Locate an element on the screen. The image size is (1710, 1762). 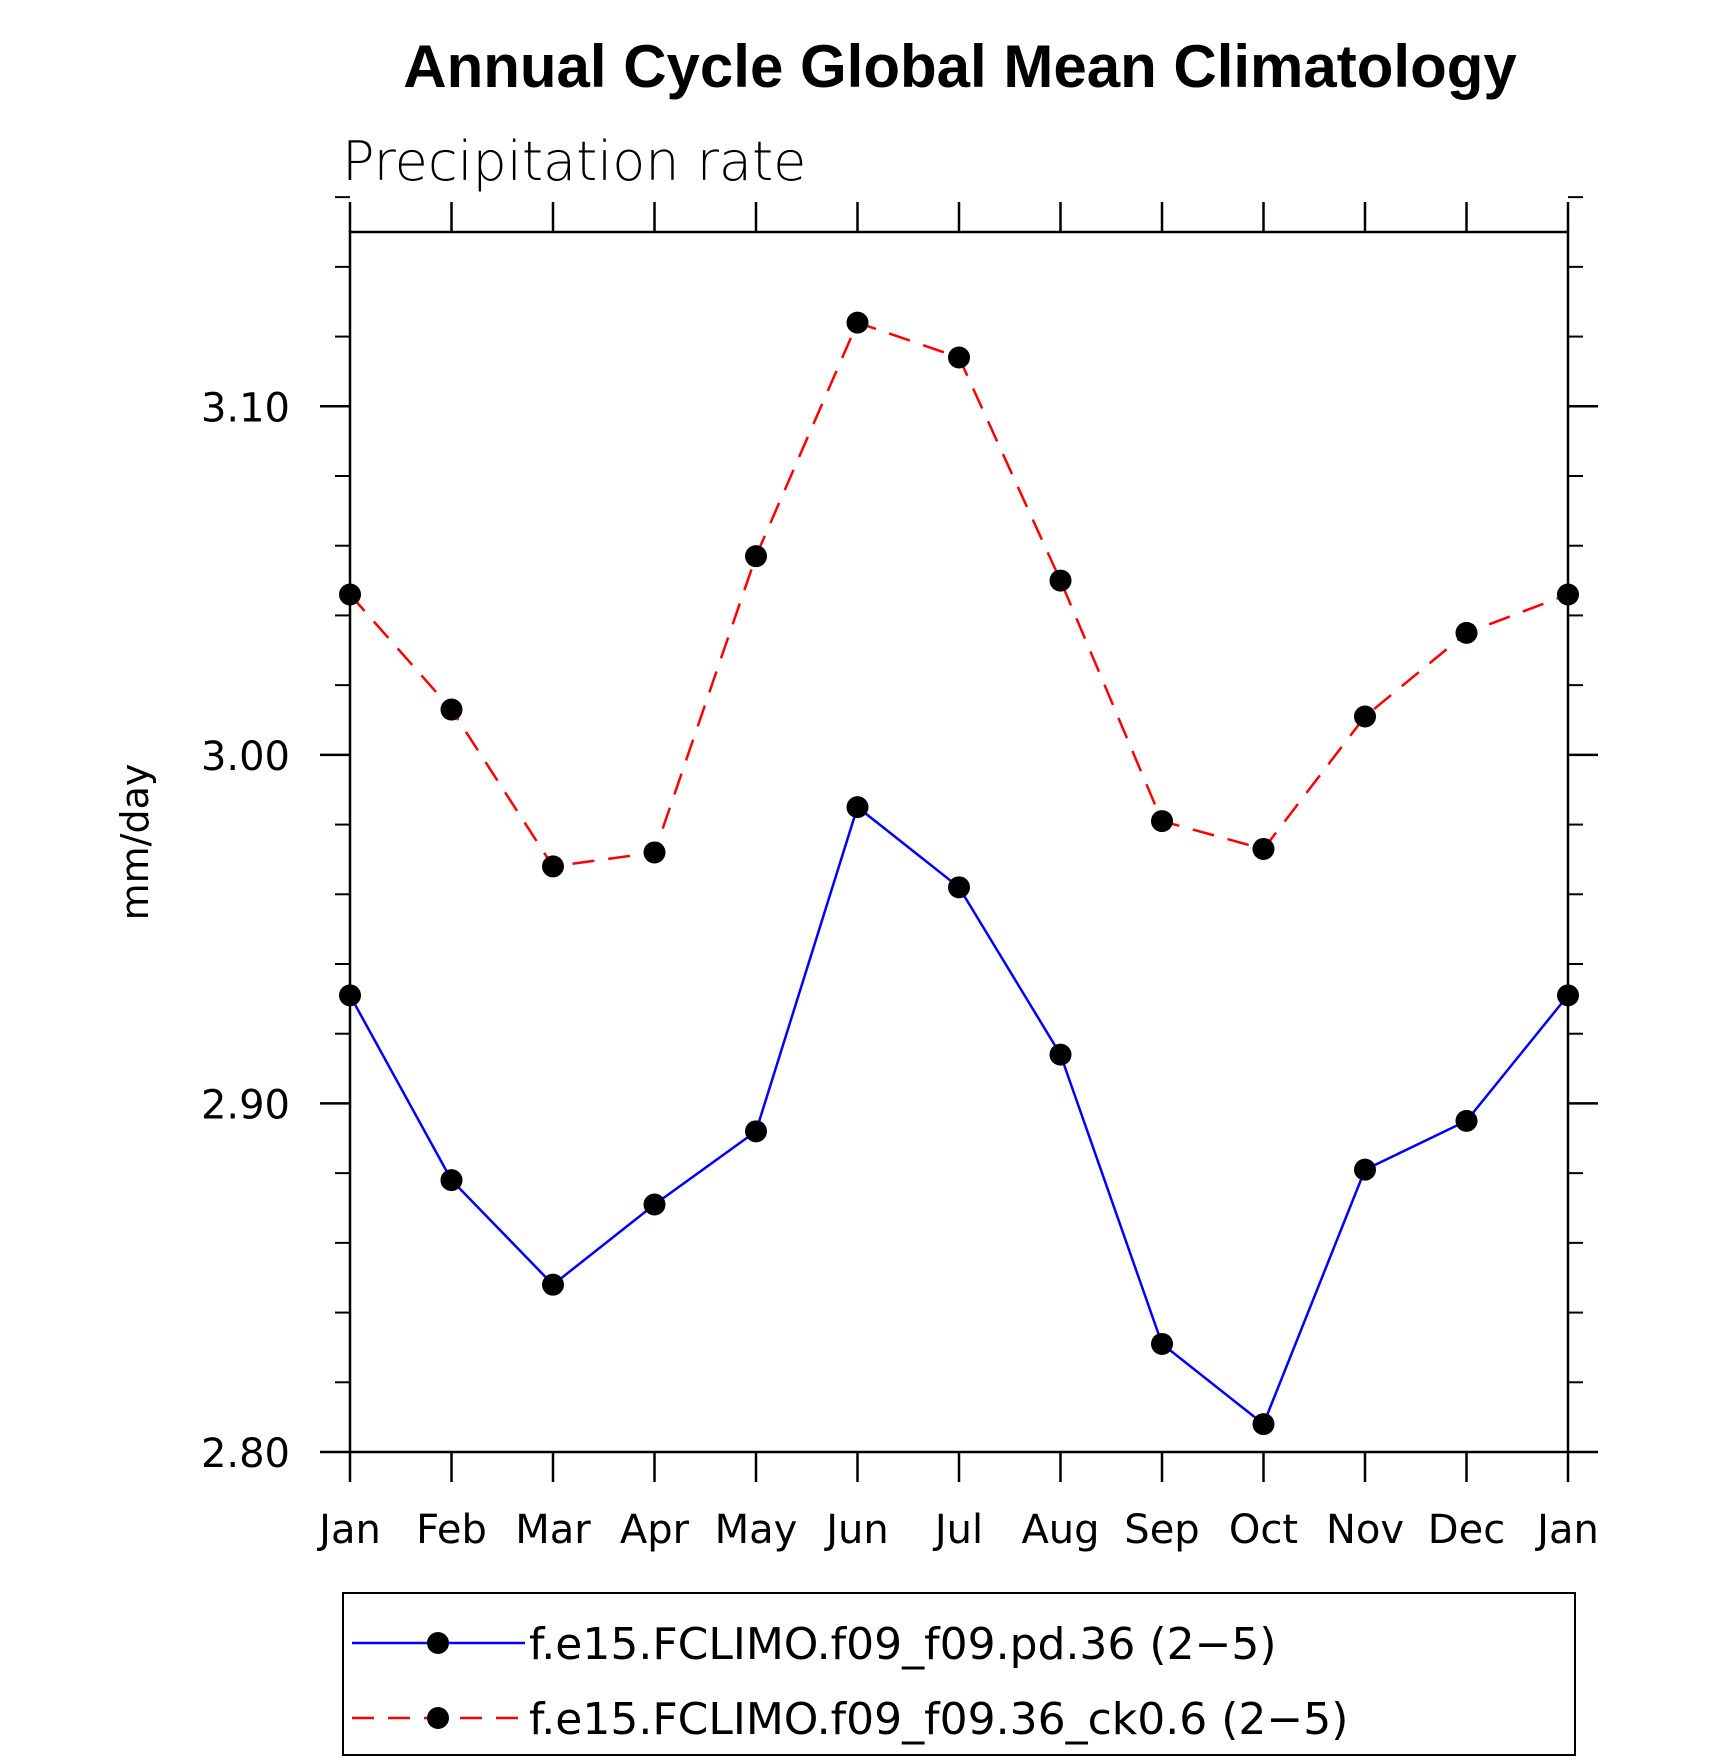
x-tick-label: Jun is located at coordinates (856, 1530).